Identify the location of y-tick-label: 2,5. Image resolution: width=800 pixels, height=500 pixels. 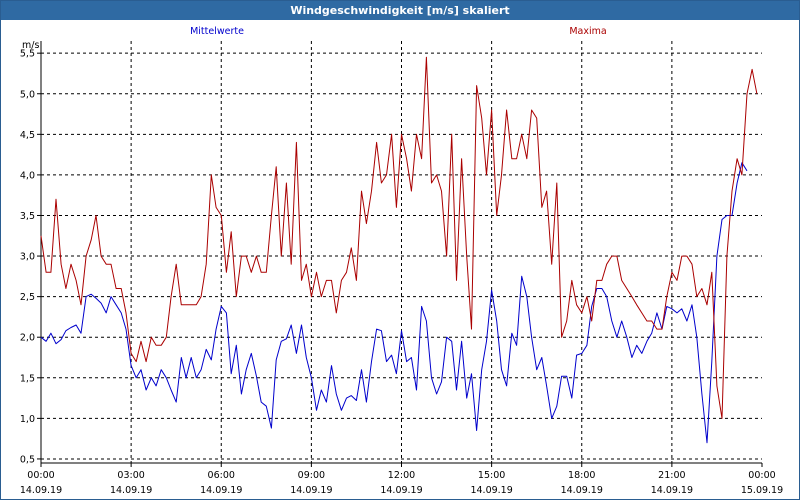
(27, 297).